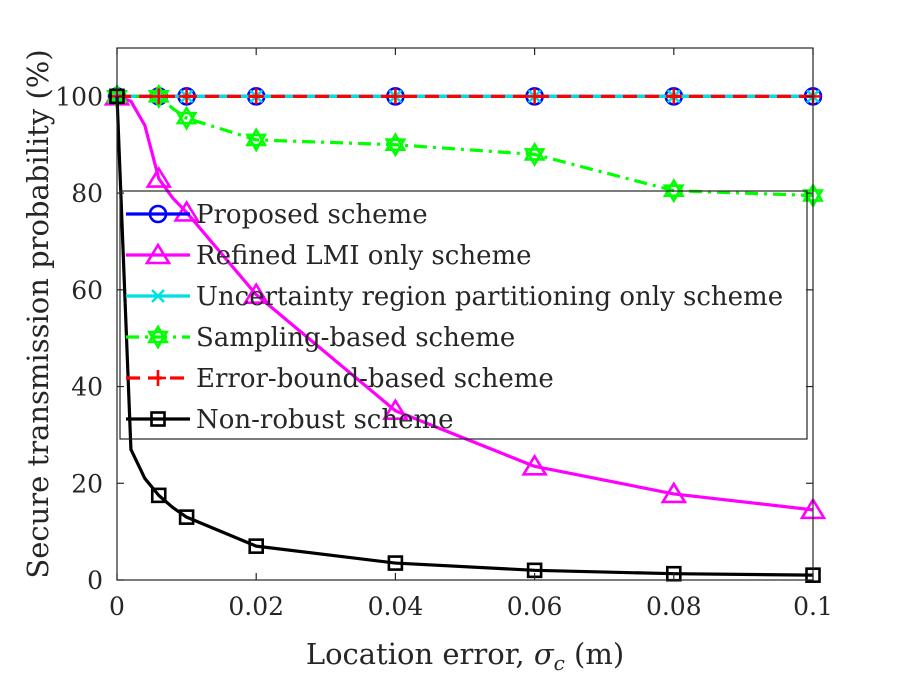  What do you see at coordinates (534, 158) in the screenshot?
I see `data-point-3-5-inner` at bounding box center [534, 158].